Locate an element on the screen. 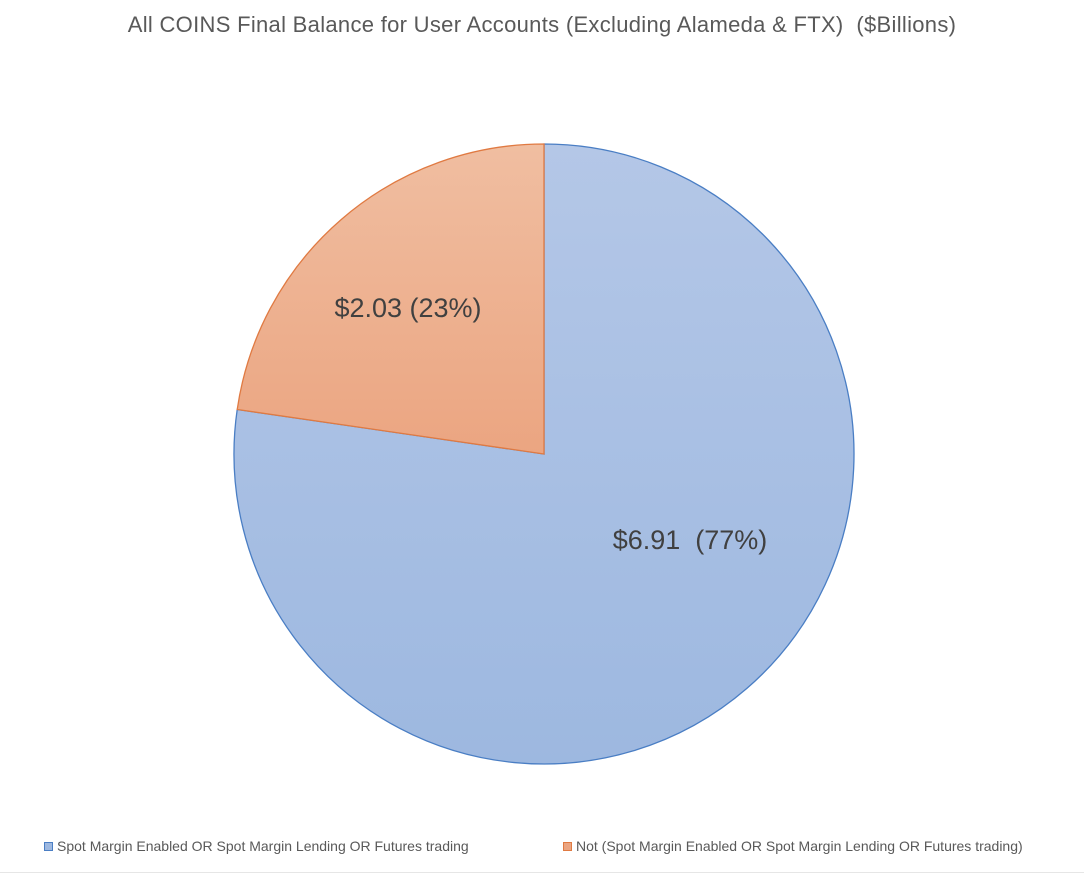 The width and height of the screenshot is (1084, 874). data-label-1: $2.03 (23%) is located at coordinates (407, 308).